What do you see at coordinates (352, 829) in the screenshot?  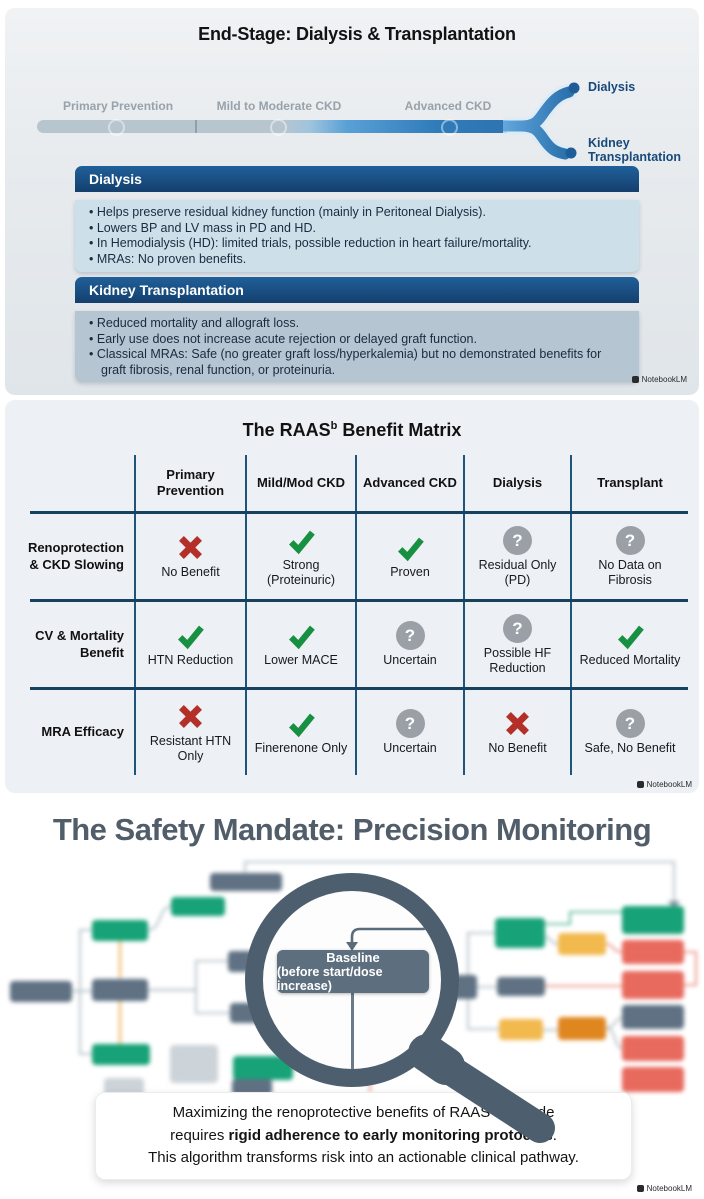 I see `safety-mandate-title: The Safety Mandate: Precision Monitoring` at bounding box center [352, 829].